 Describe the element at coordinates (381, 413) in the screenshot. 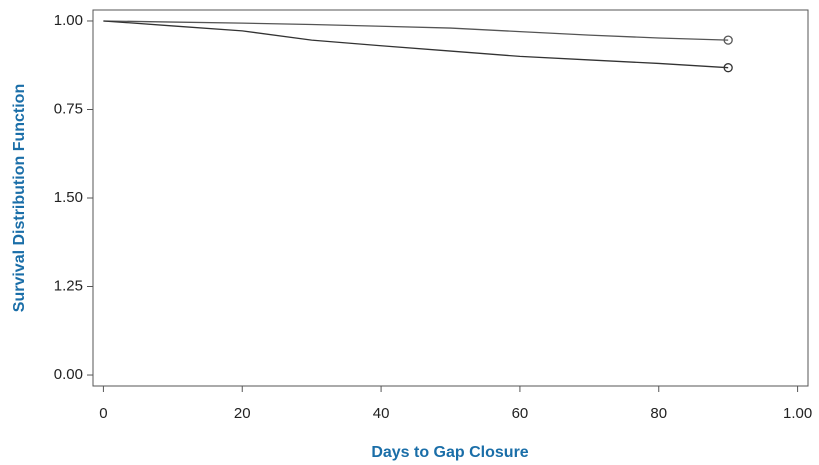

I see `x-tick-label: 40` at that location.